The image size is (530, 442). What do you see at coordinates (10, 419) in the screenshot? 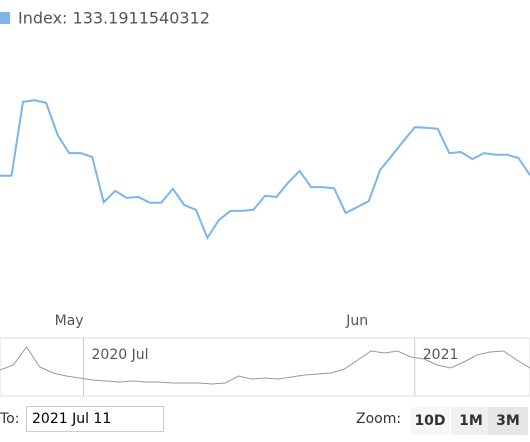
I see `to-label: To:` at bounding box center [10, 419].